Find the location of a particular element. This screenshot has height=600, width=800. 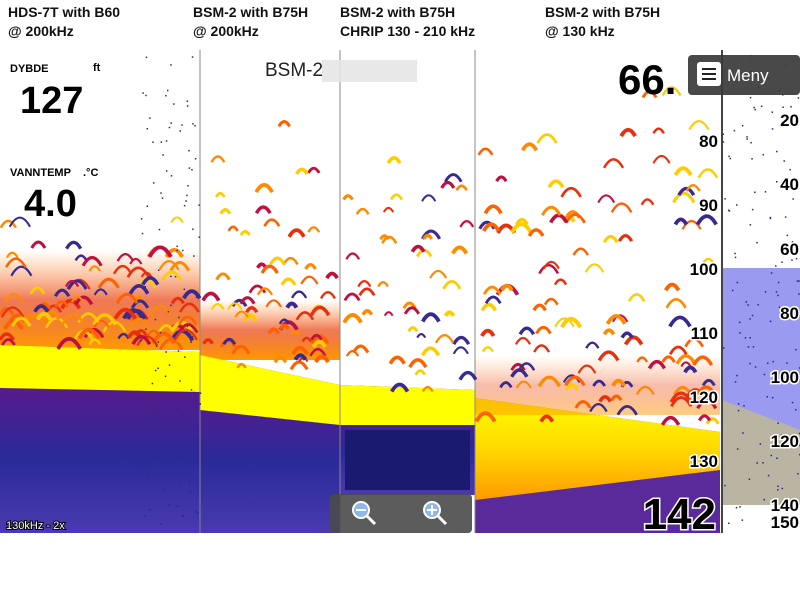

zoom-in-button is located at coordinates (435, 513).